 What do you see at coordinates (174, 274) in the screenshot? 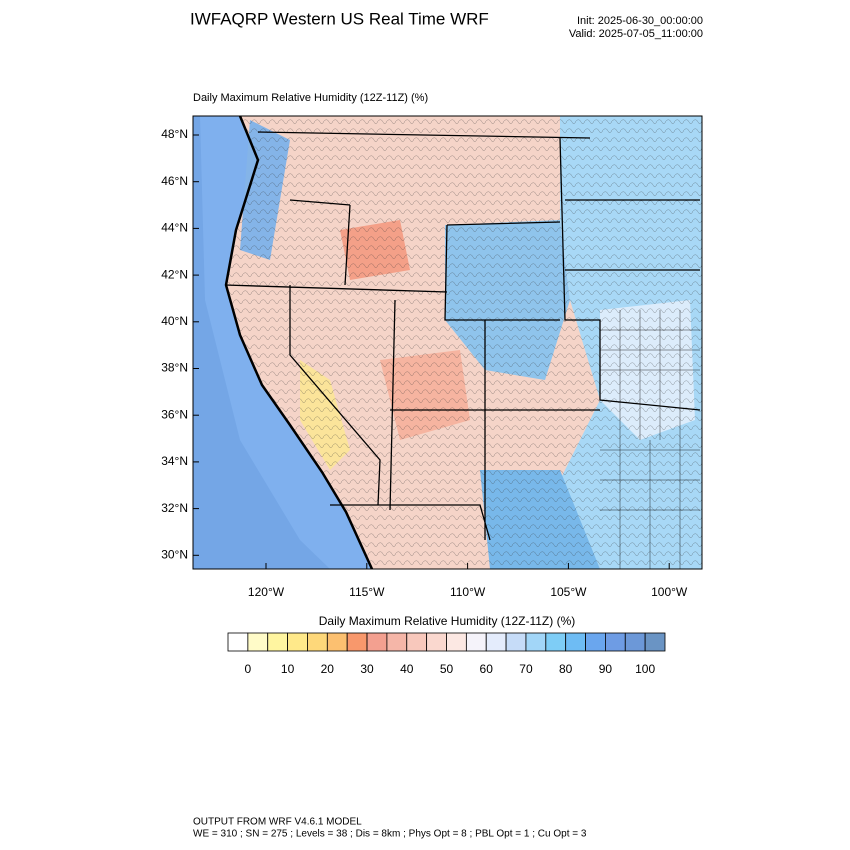
I see `lat-label: 42°N` at bounding box center [174, 274].